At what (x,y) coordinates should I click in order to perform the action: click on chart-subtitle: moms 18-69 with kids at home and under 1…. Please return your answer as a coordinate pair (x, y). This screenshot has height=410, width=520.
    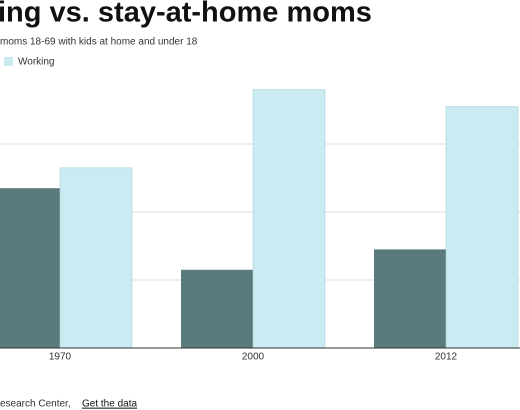
    Looking at the image, I should click on (99, 42).